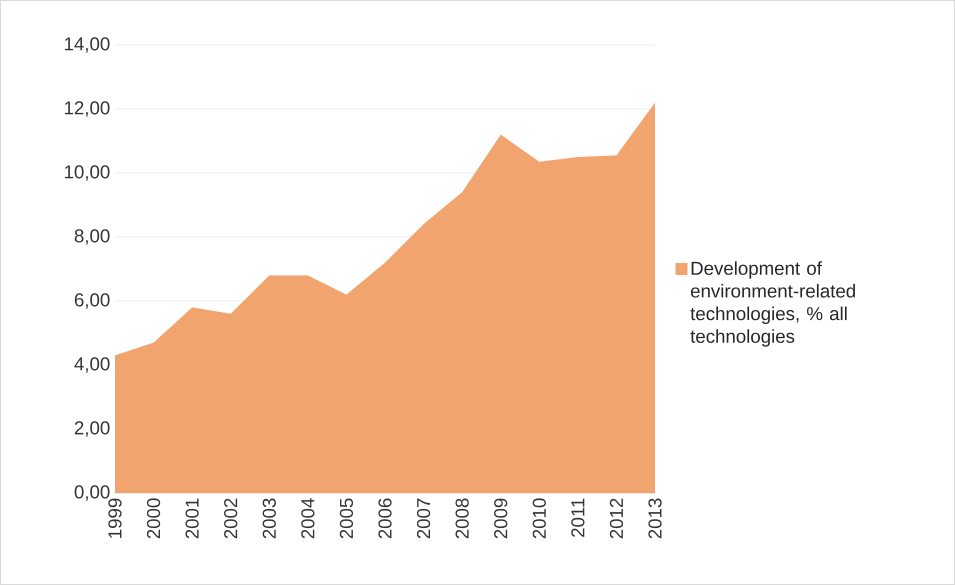 This screenshot has width=955, height=585. Describe the element at coordinates (87, 45) in the screenshot. I see `y-tick-label: 14,00` at that location.